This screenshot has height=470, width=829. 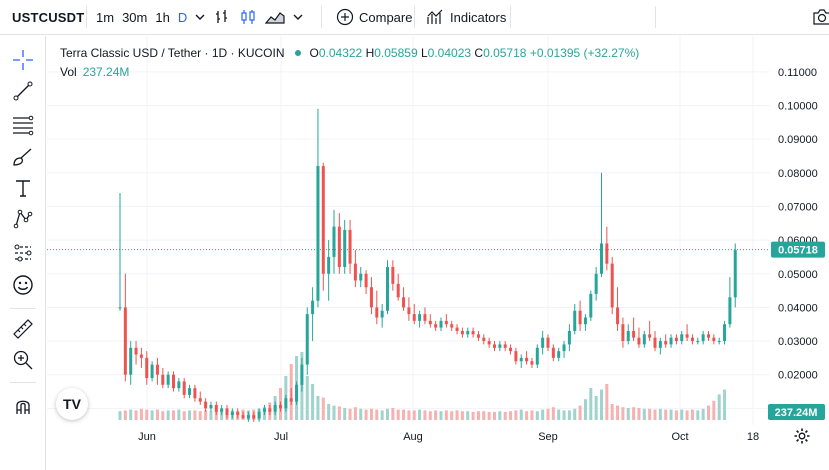 I want to click on compare-button: Compare, so click(x=374, y=17).